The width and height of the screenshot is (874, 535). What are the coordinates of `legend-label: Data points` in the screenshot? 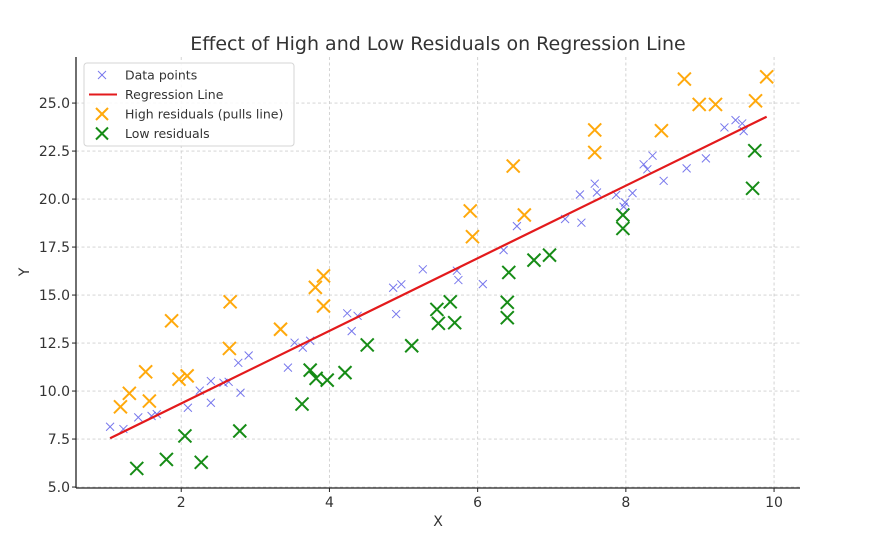 It's located at (161, 75).